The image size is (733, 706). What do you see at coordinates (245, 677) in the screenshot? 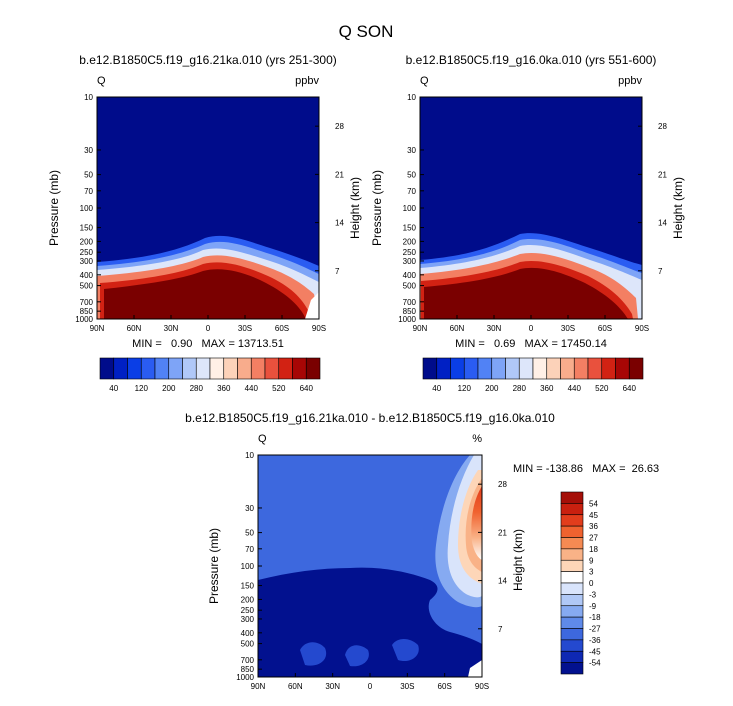
I see `pressure-tick-label: 1000` at bounding box center [245, 677].